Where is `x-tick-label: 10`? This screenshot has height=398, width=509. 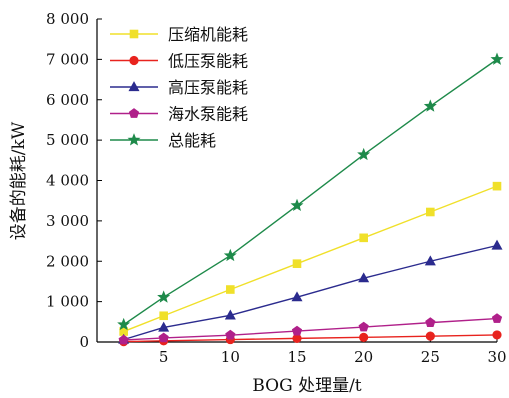
x-tick-label: 10 is located at coordinates (230, 357).